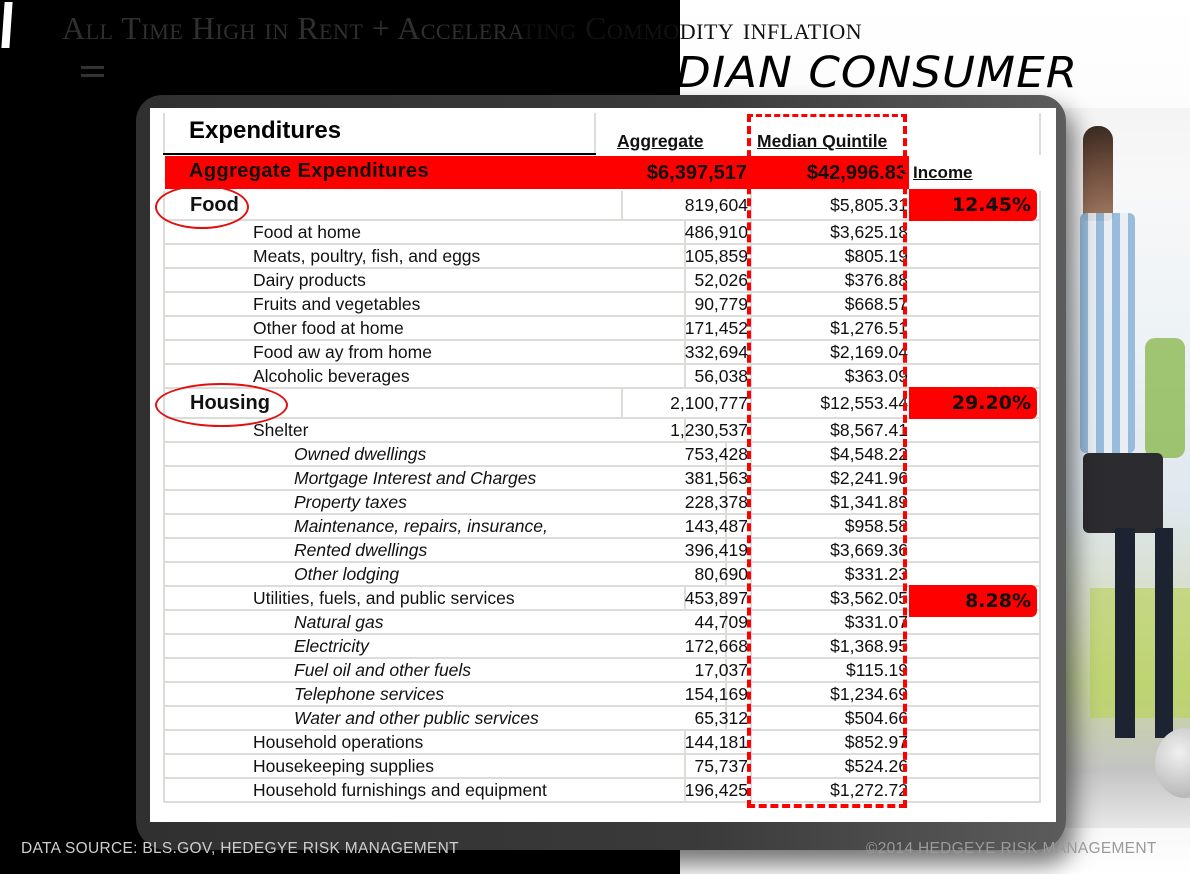  What do you see at coordinates (674, 503) in the screenshot?
I see `row-aggregate-value: 228,378` at bounding box center [674, 503].